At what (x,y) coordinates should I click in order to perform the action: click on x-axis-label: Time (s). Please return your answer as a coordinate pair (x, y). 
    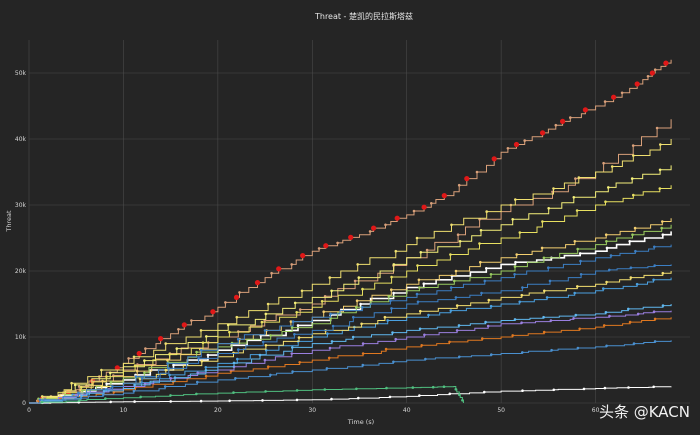
    Looking at the image, I should click on (360, 422).